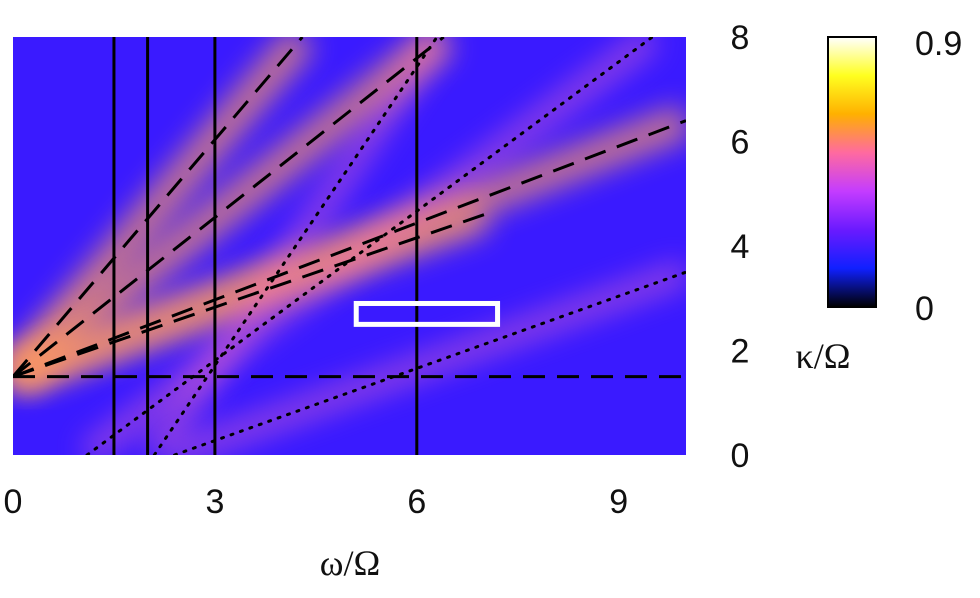 Image resolution: width=980 pixels, height=598 pixels. Describe the element at coordinates (416, 502) in the screenshot. I see `x-tick-label-2: 6` at that location.